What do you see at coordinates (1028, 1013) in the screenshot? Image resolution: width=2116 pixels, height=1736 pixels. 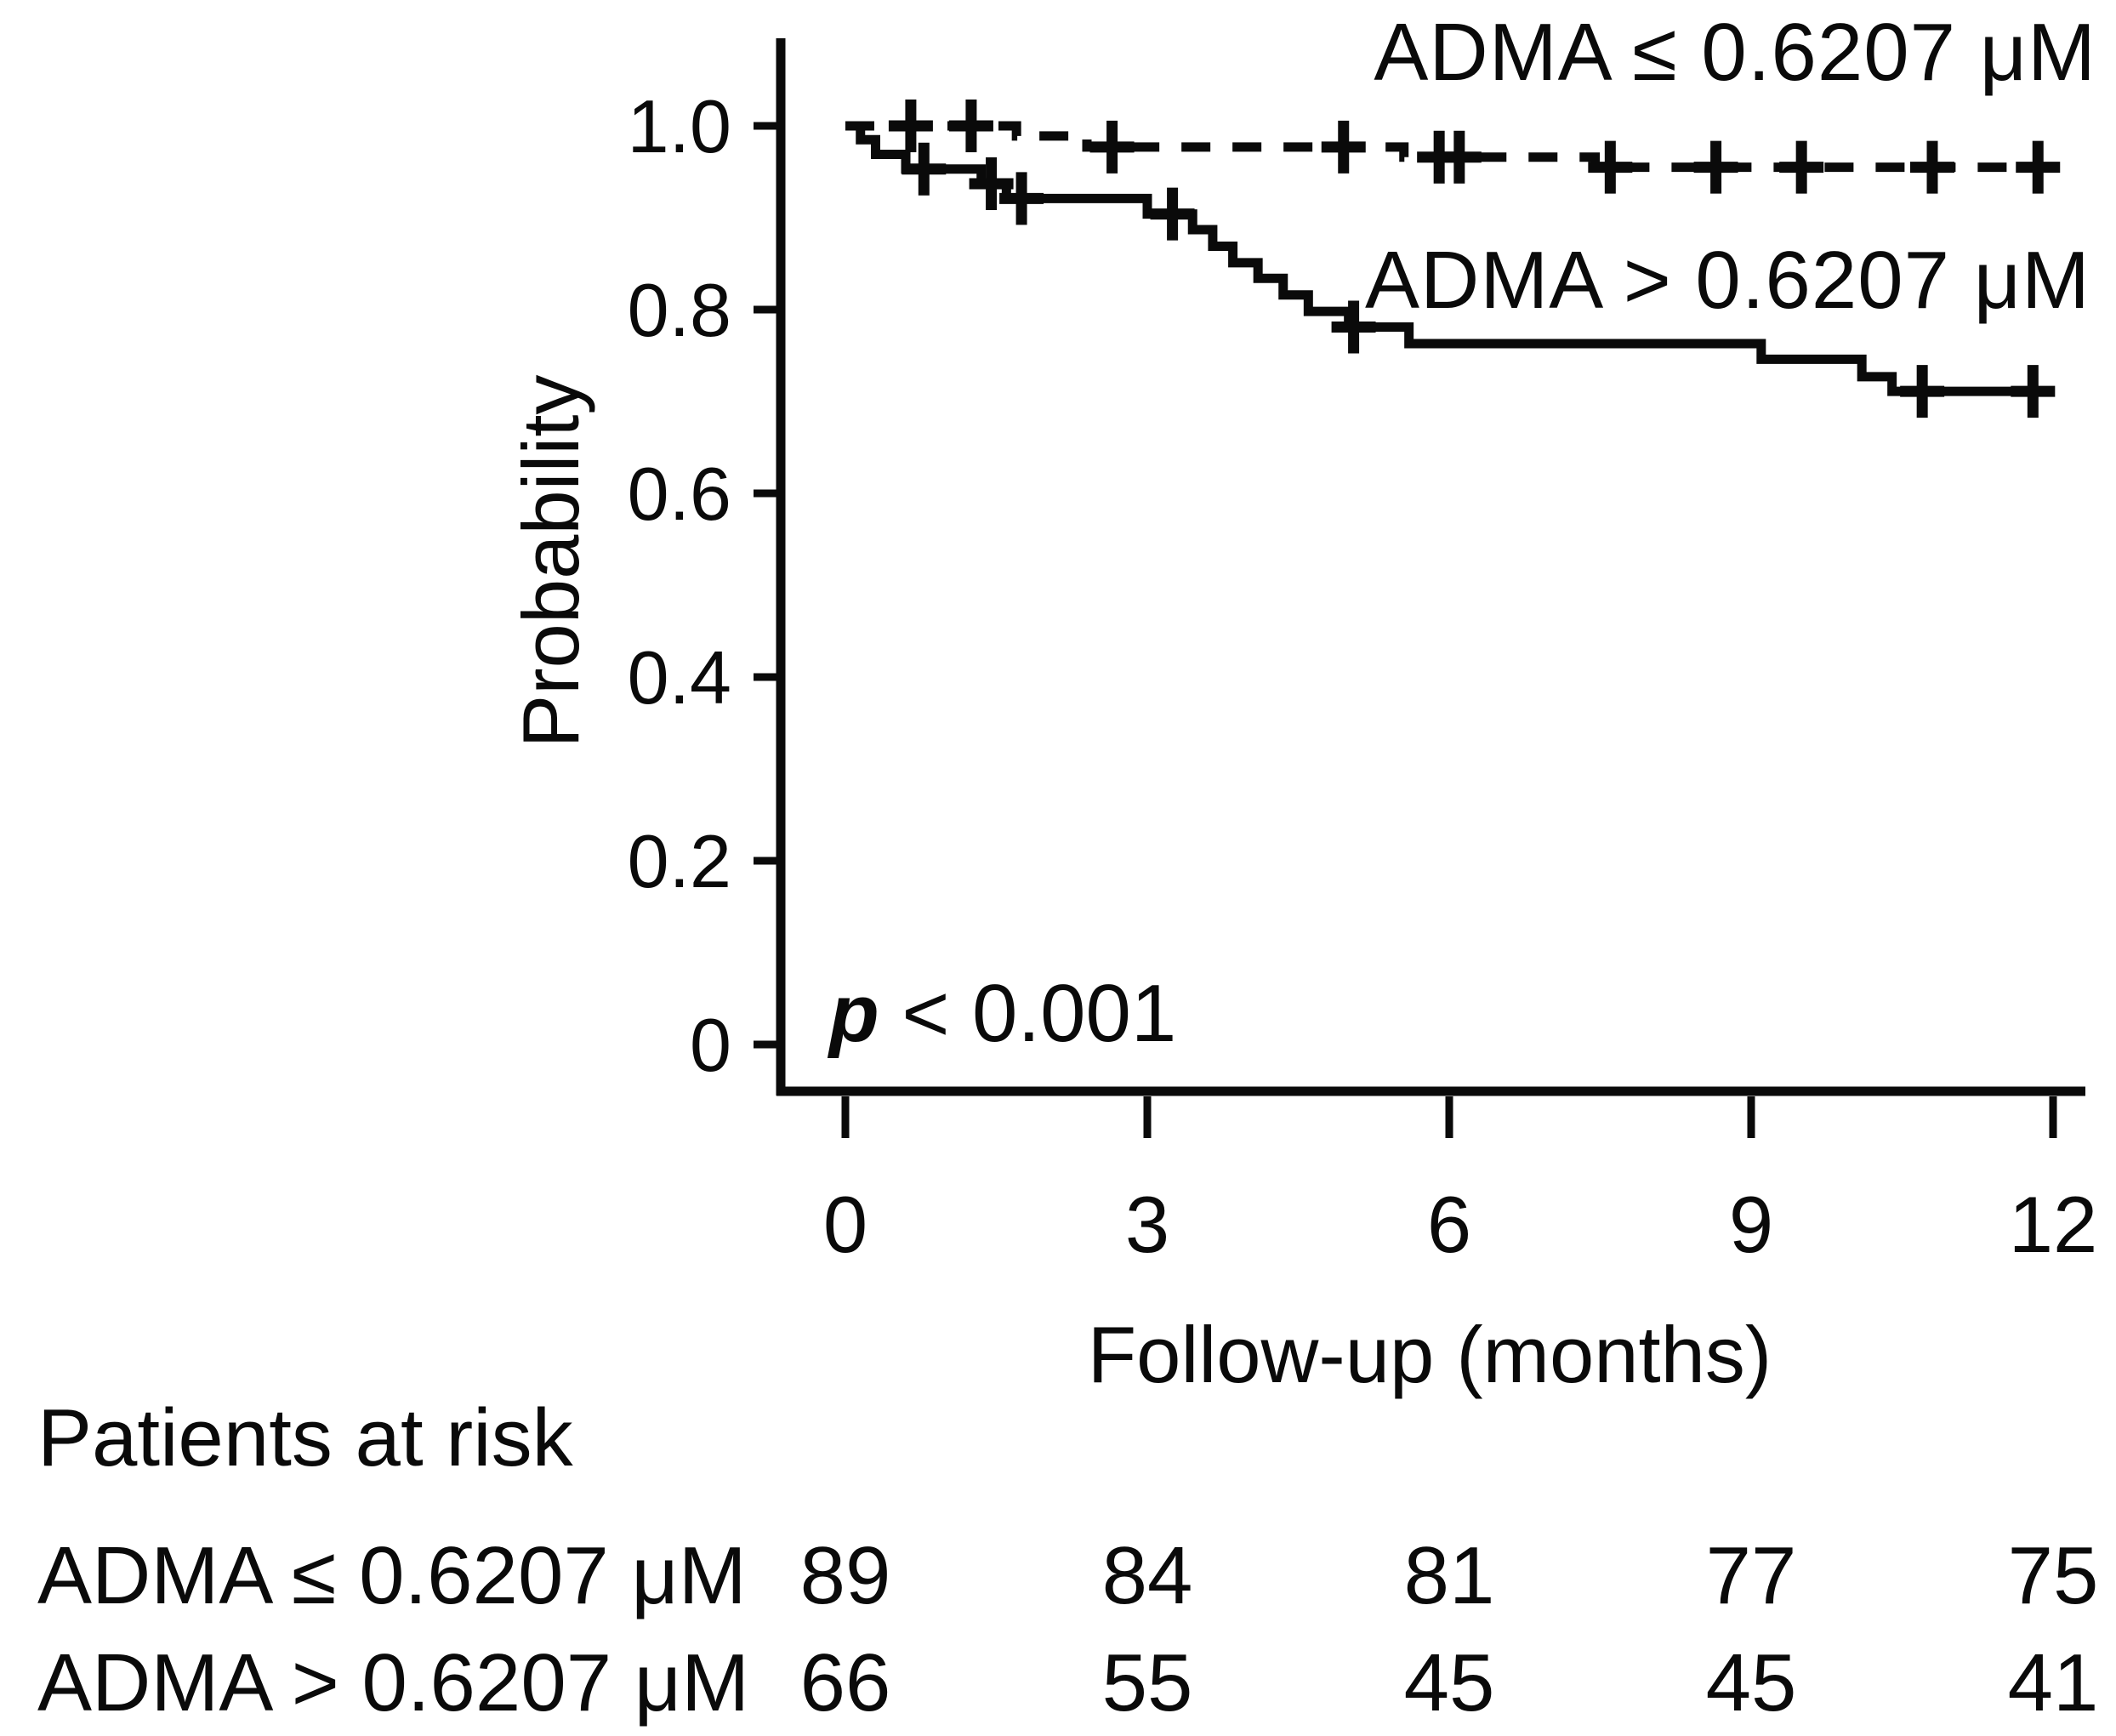 I see `p-value-text: < 0.001` at bounding box center [1028, 1013].